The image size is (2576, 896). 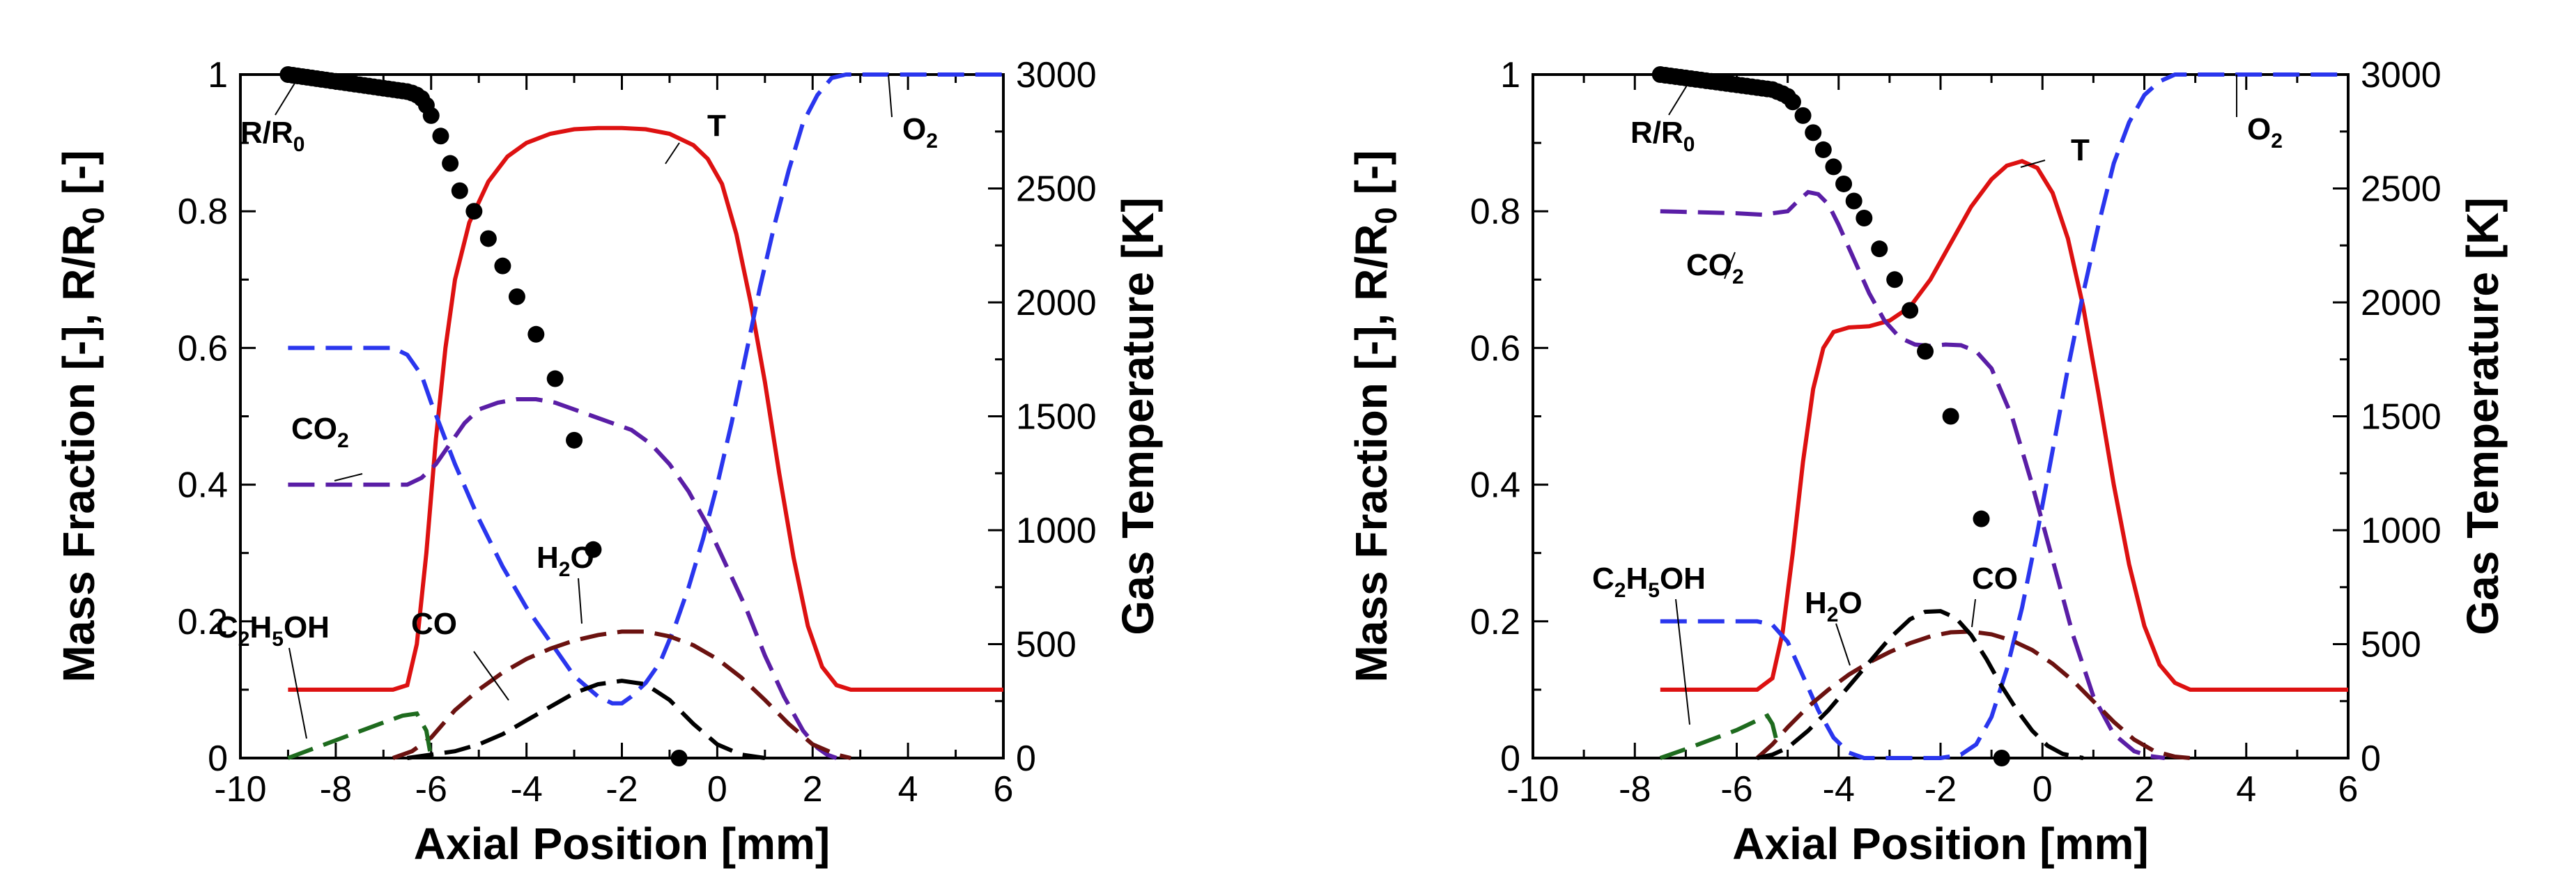 I want to click on annotation-text: CO2, so click(x=320, y=432).